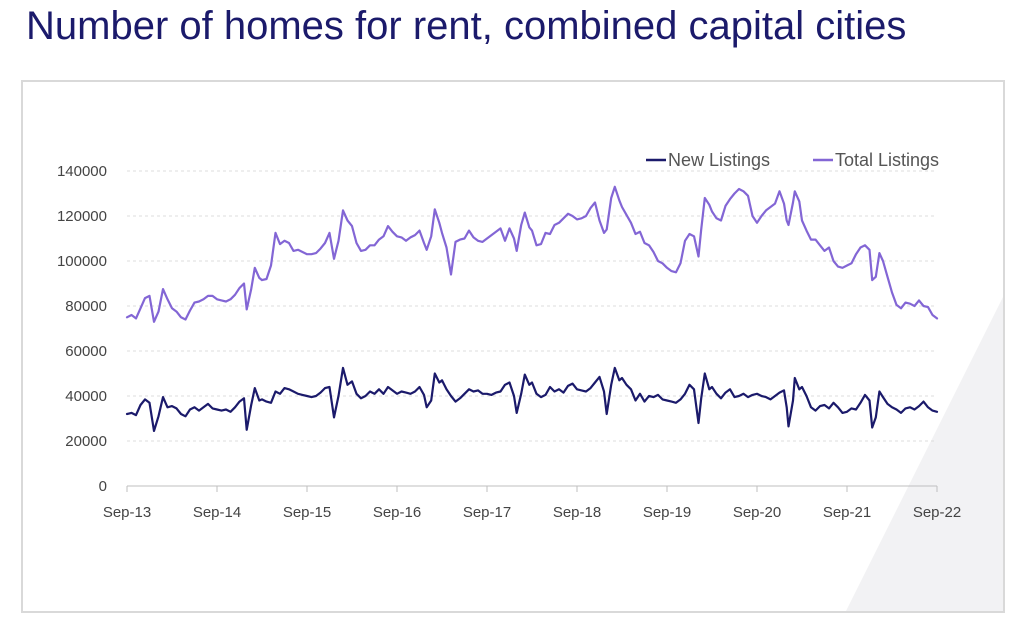 Image resolution: width=1013 pixels, height=624 pixels. What do you see at coordinates (127, 512) in the screenshot?
I see `x-tick-label: Sep-13` at bounding box center [127, 512].